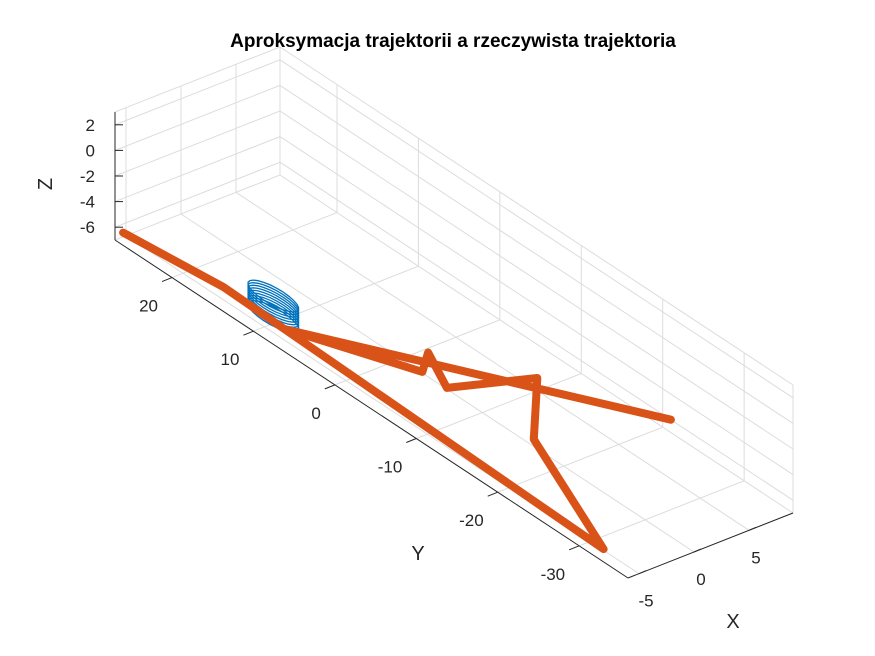 The height and width of the screenshot is (656, 875). Describe the element at coordinates (315, 413) in the screenshot. I see `y-tick-label: 0` at that location.